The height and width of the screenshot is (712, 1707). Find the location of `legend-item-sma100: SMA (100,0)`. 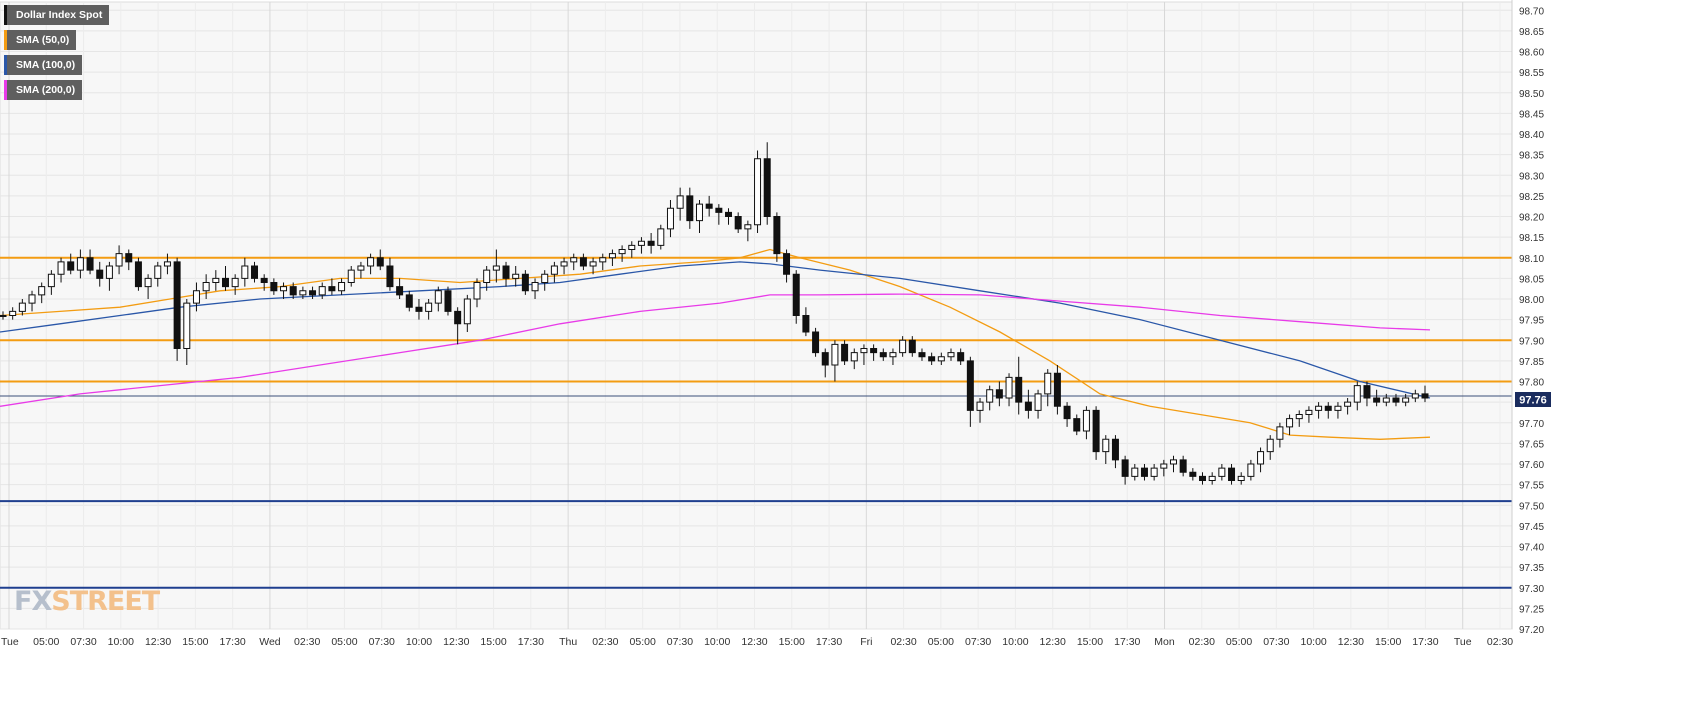

legend-item-sma100: SMA (100,0) is located at coordinates (43, 65).